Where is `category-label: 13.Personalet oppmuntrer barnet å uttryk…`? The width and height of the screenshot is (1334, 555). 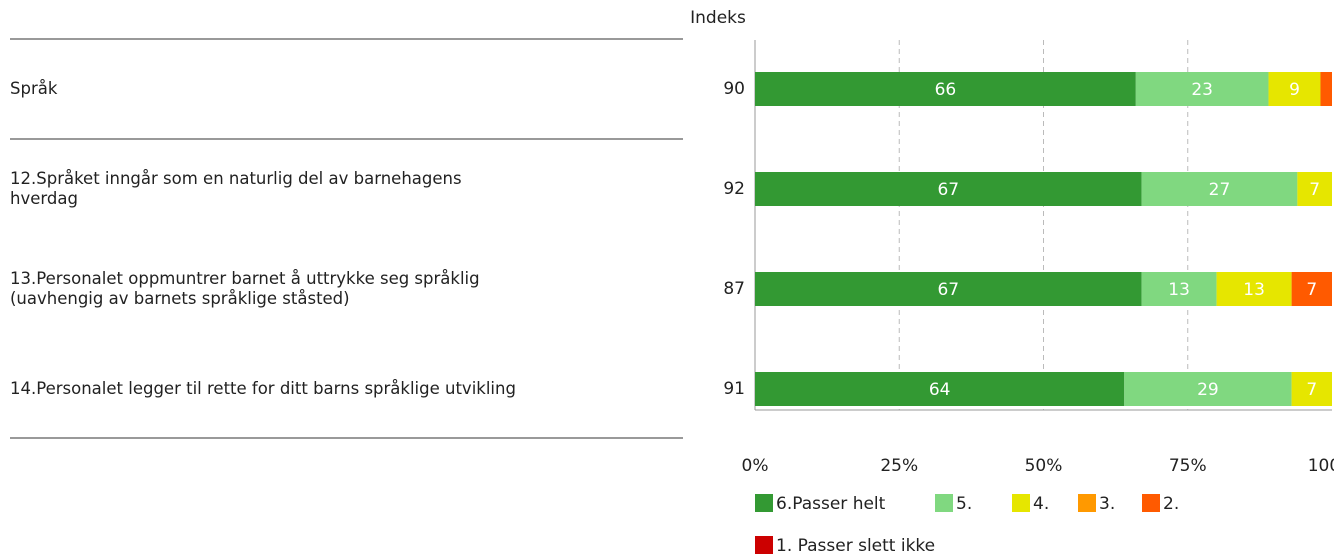
category-label: 13.Personalet oppmuntrer barnet å uttryk… is located at coordinates (245, 288).